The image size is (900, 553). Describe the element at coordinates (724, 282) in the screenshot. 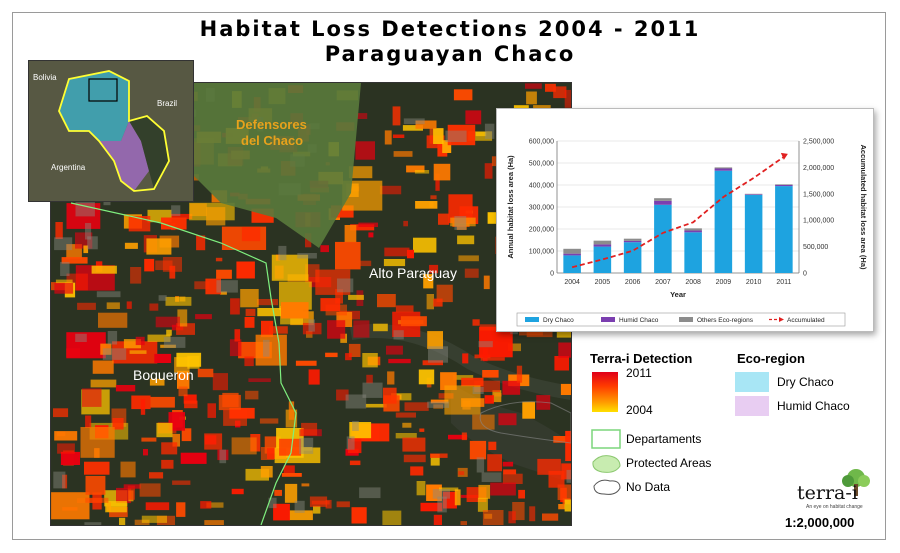

I see `x-tick-label: 2009` at that location.